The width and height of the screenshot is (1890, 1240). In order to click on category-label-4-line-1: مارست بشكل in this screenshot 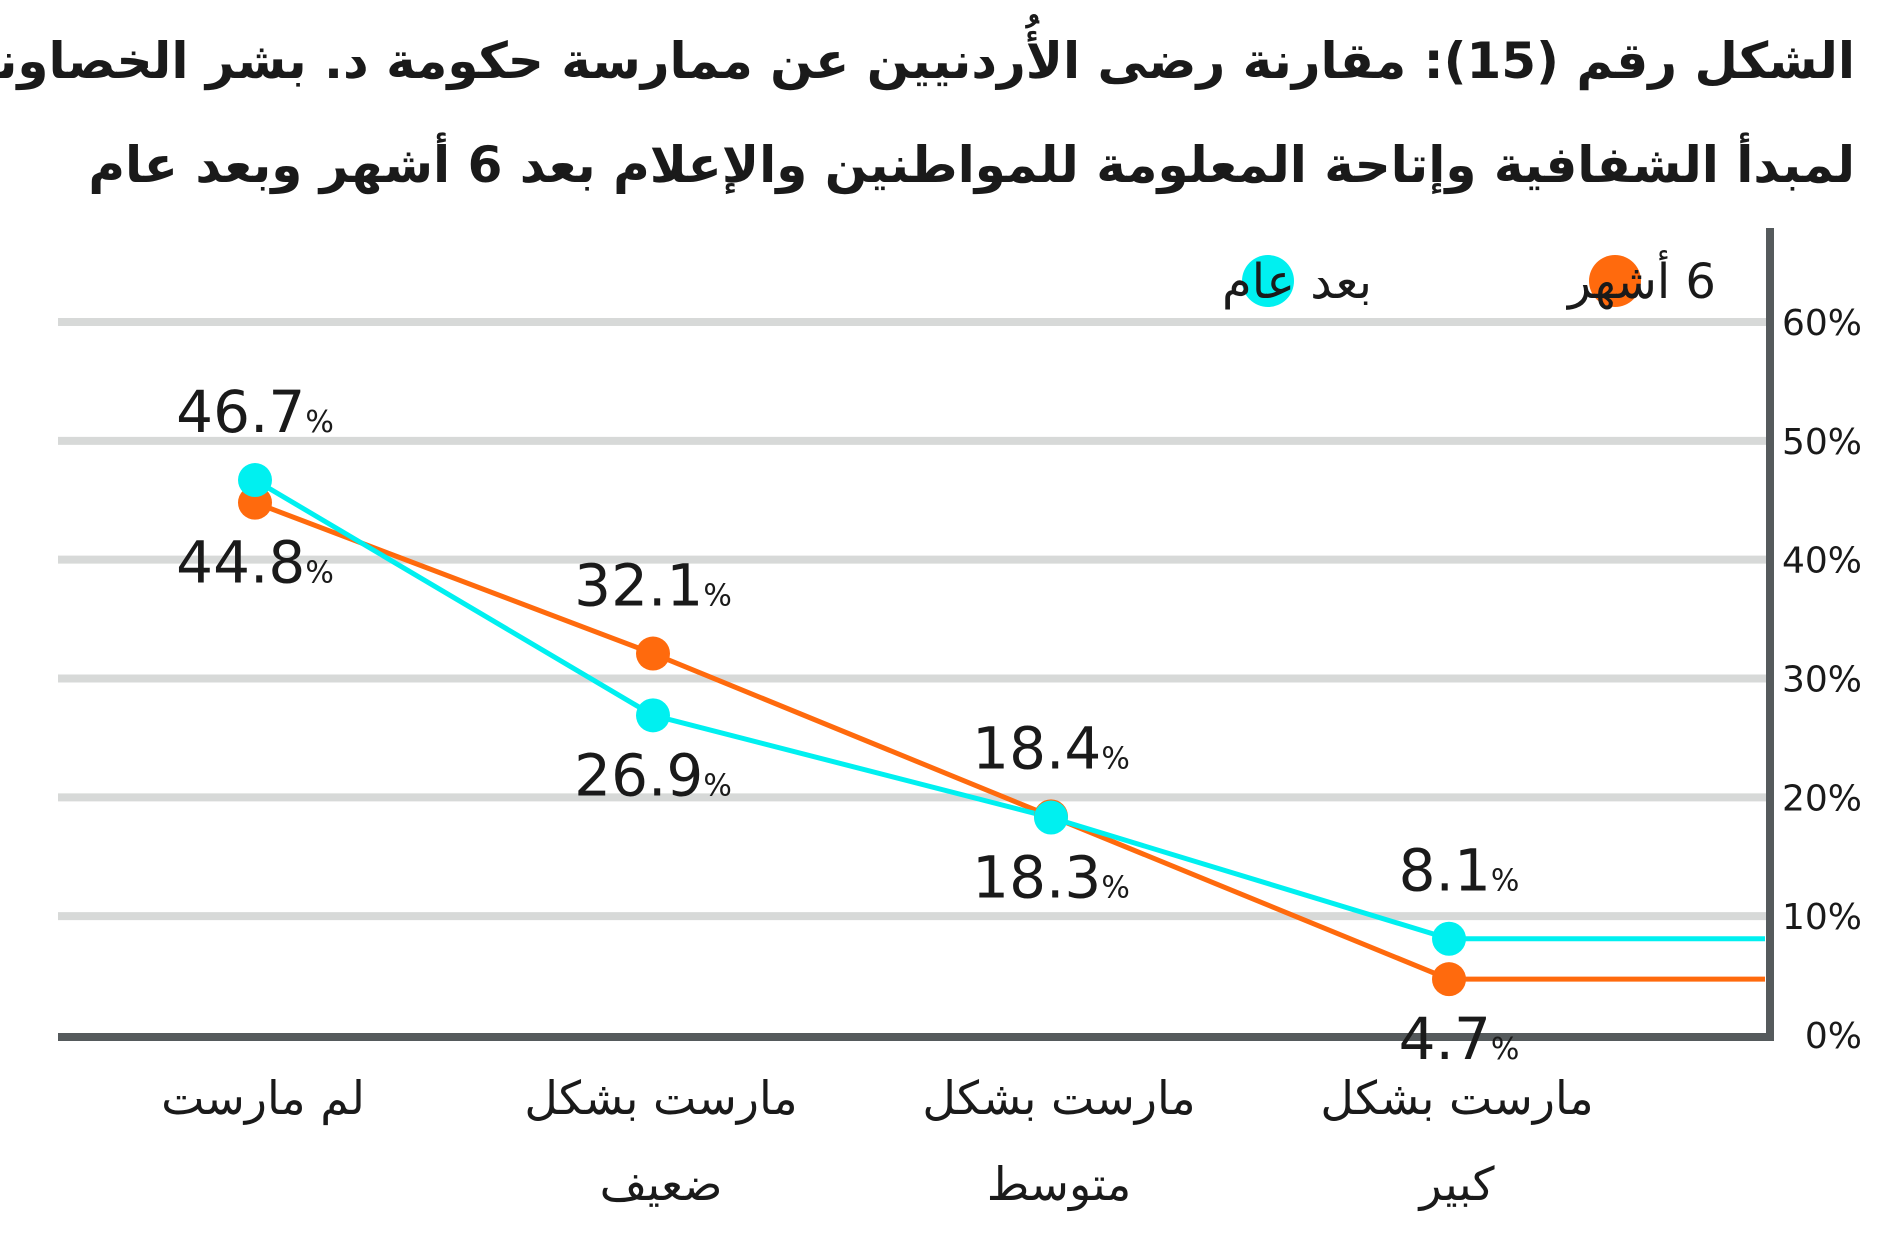, I will do `click(1456, 1098)`.